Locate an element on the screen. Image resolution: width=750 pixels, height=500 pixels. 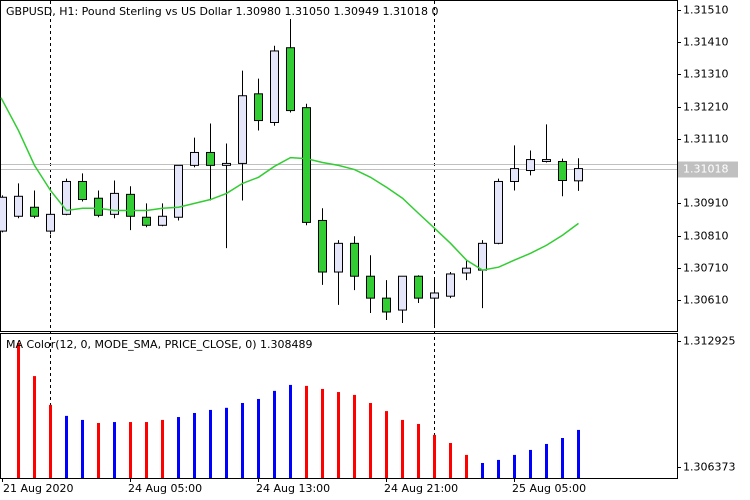
x-tick-label: 24 Aug 13:00 is located at coordinates (293, 488).